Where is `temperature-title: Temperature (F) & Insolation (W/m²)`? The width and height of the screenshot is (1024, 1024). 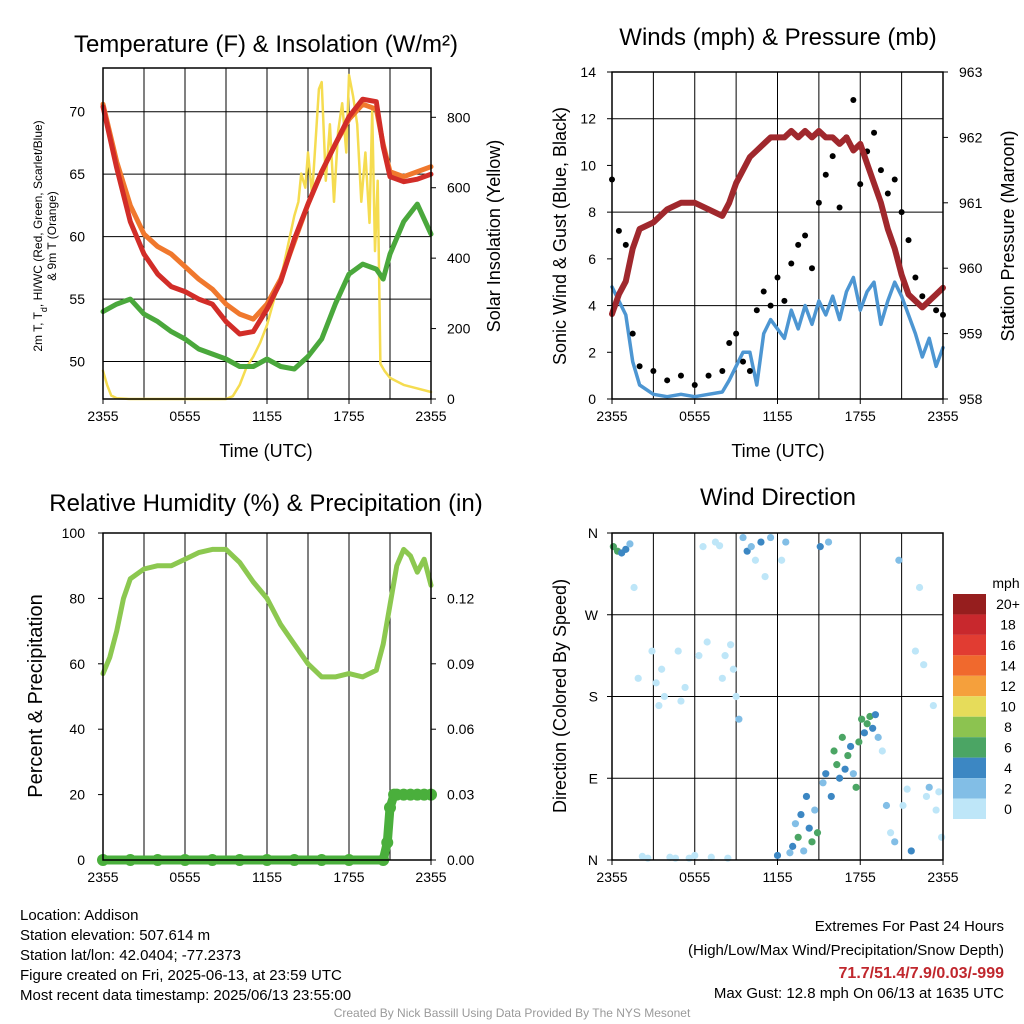
temperature-title: Temperature (F) & Insolation (W/m²) is located at coordinates (266, 44).